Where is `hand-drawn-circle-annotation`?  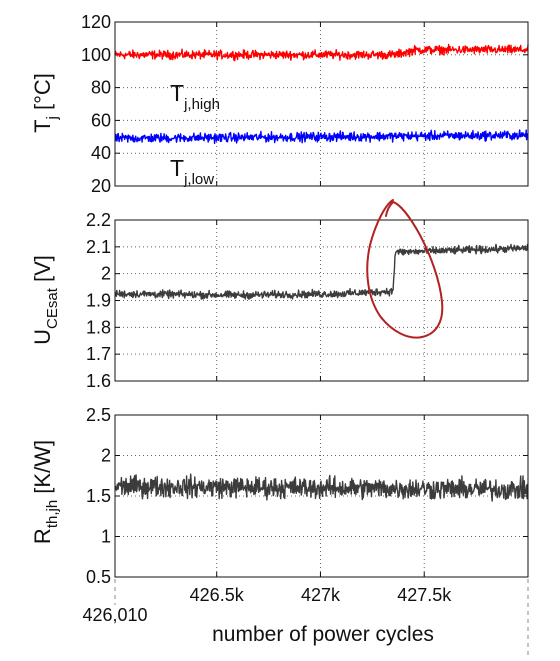 hand-drawn-circle-annotation is located at coordinates (405, 269).